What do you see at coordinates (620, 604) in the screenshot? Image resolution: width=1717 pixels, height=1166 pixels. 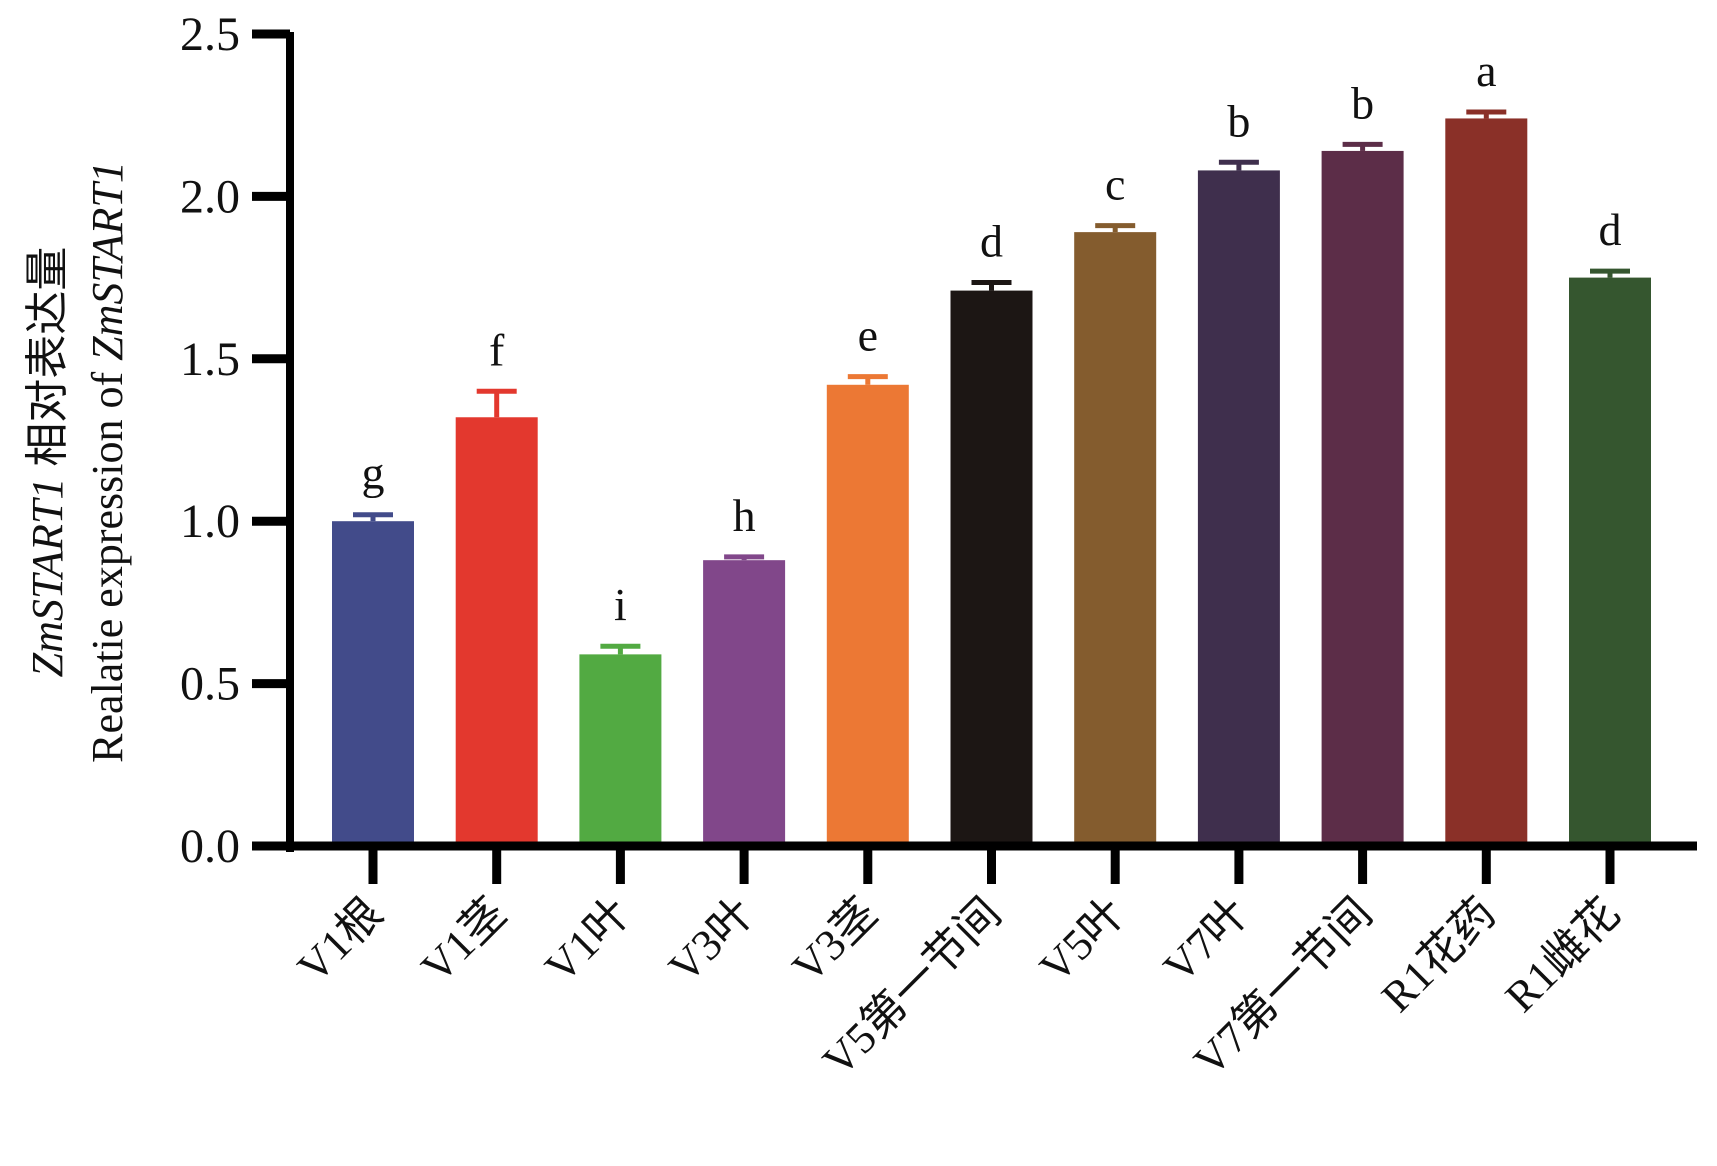 I see `significance-letter: i` at bounding box center [620, 604].